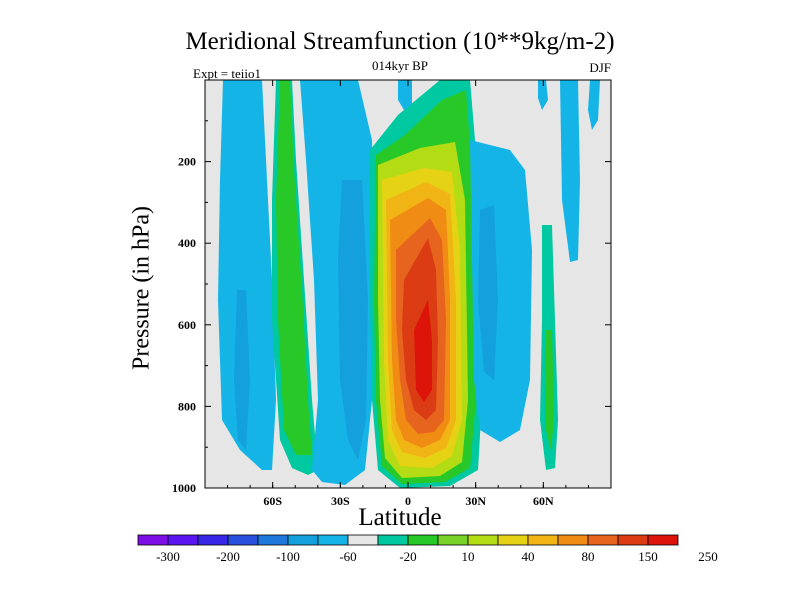 The width and height of the screenshot is (800, 600). I want to click on x-tick-label: 60S, so click(272, 501).